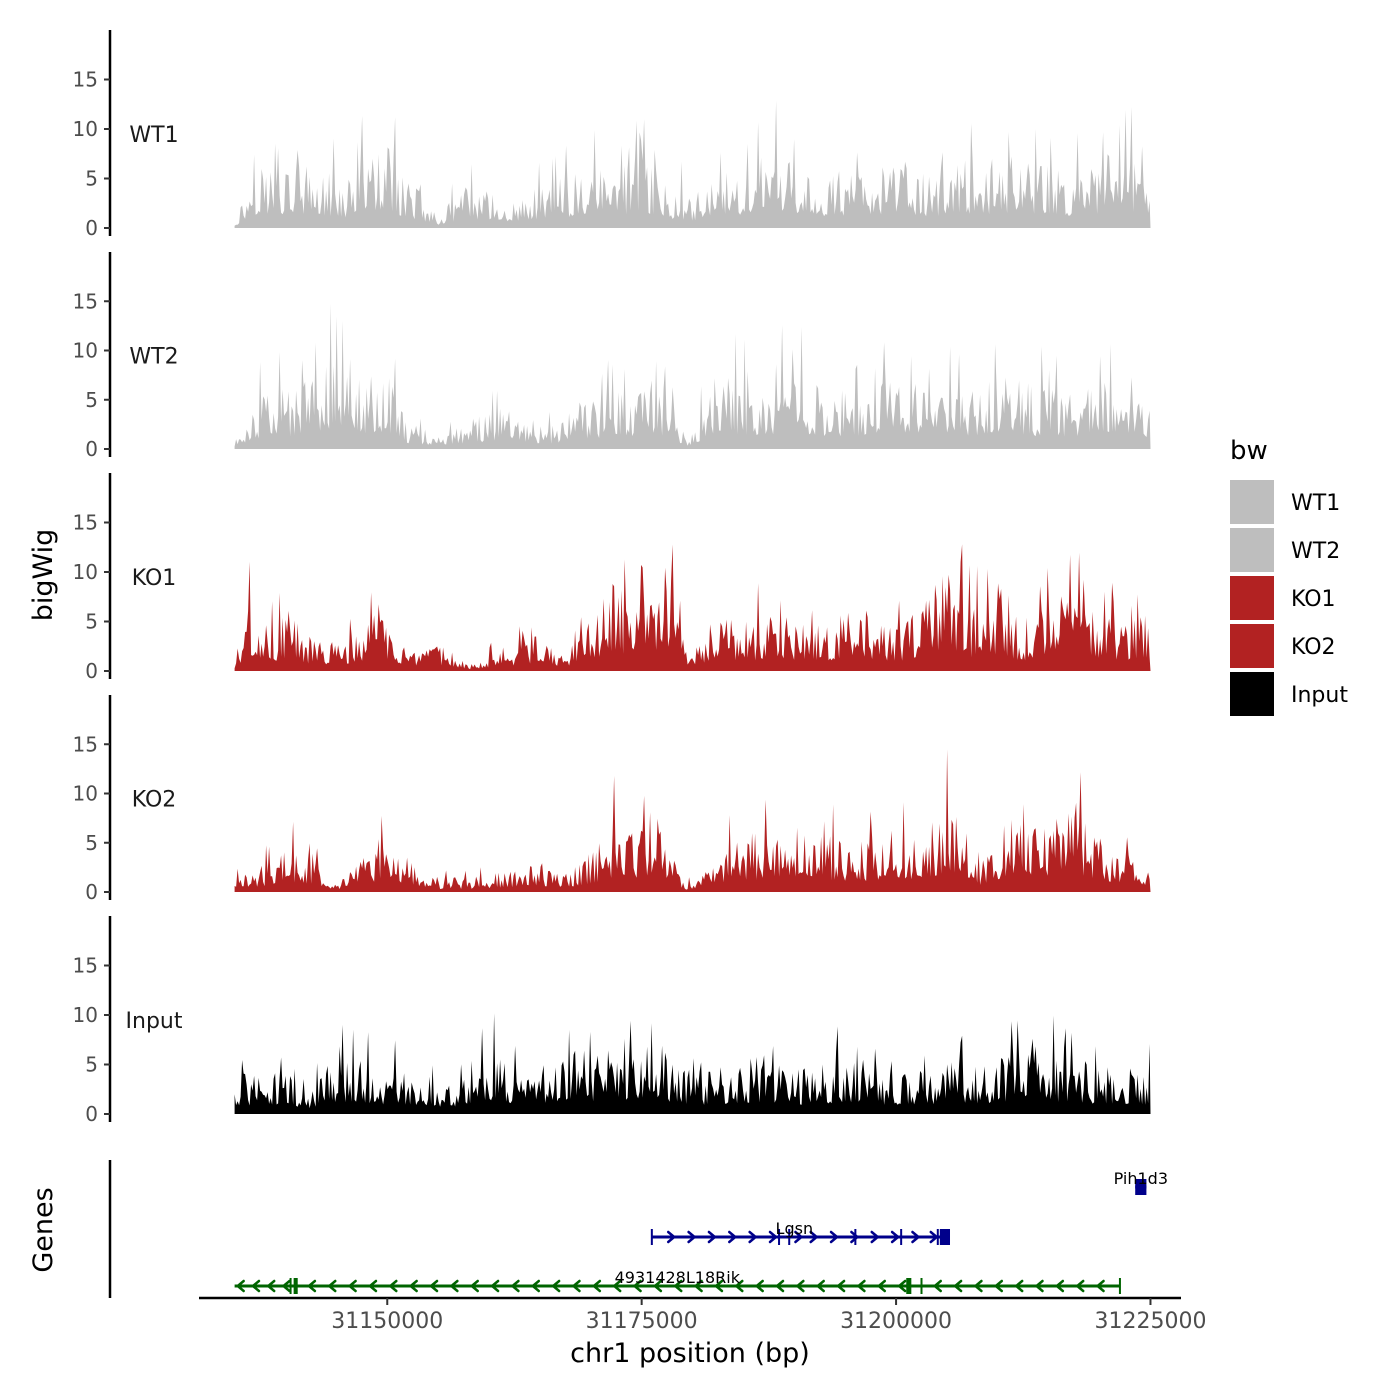 The width and height of the screenshot is (1400, 1400). What do you see at coordinates (1313, 599) in the screenshot?
I see `legend-label: KO1` at bounding box center [1313, 599].